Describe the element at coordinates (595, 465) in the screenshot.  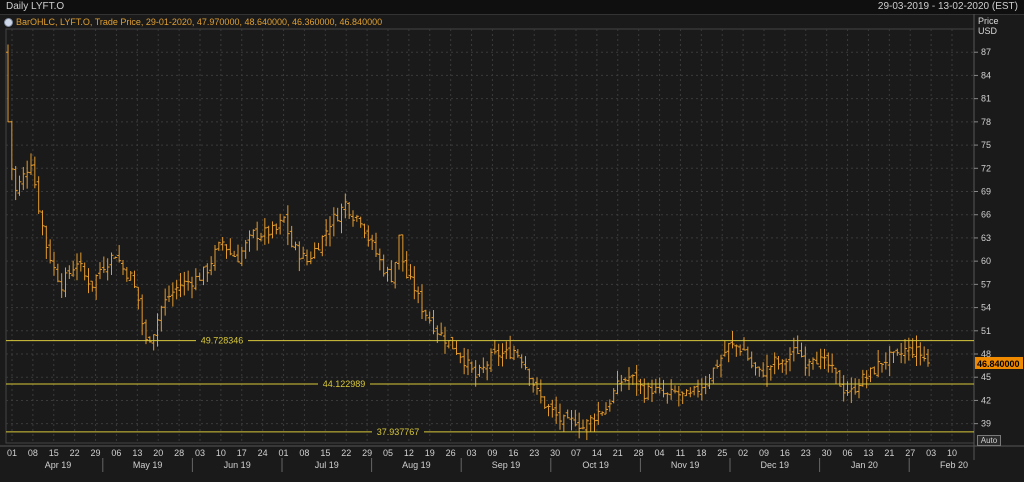
I see `month-label: Oct 19` at that location.